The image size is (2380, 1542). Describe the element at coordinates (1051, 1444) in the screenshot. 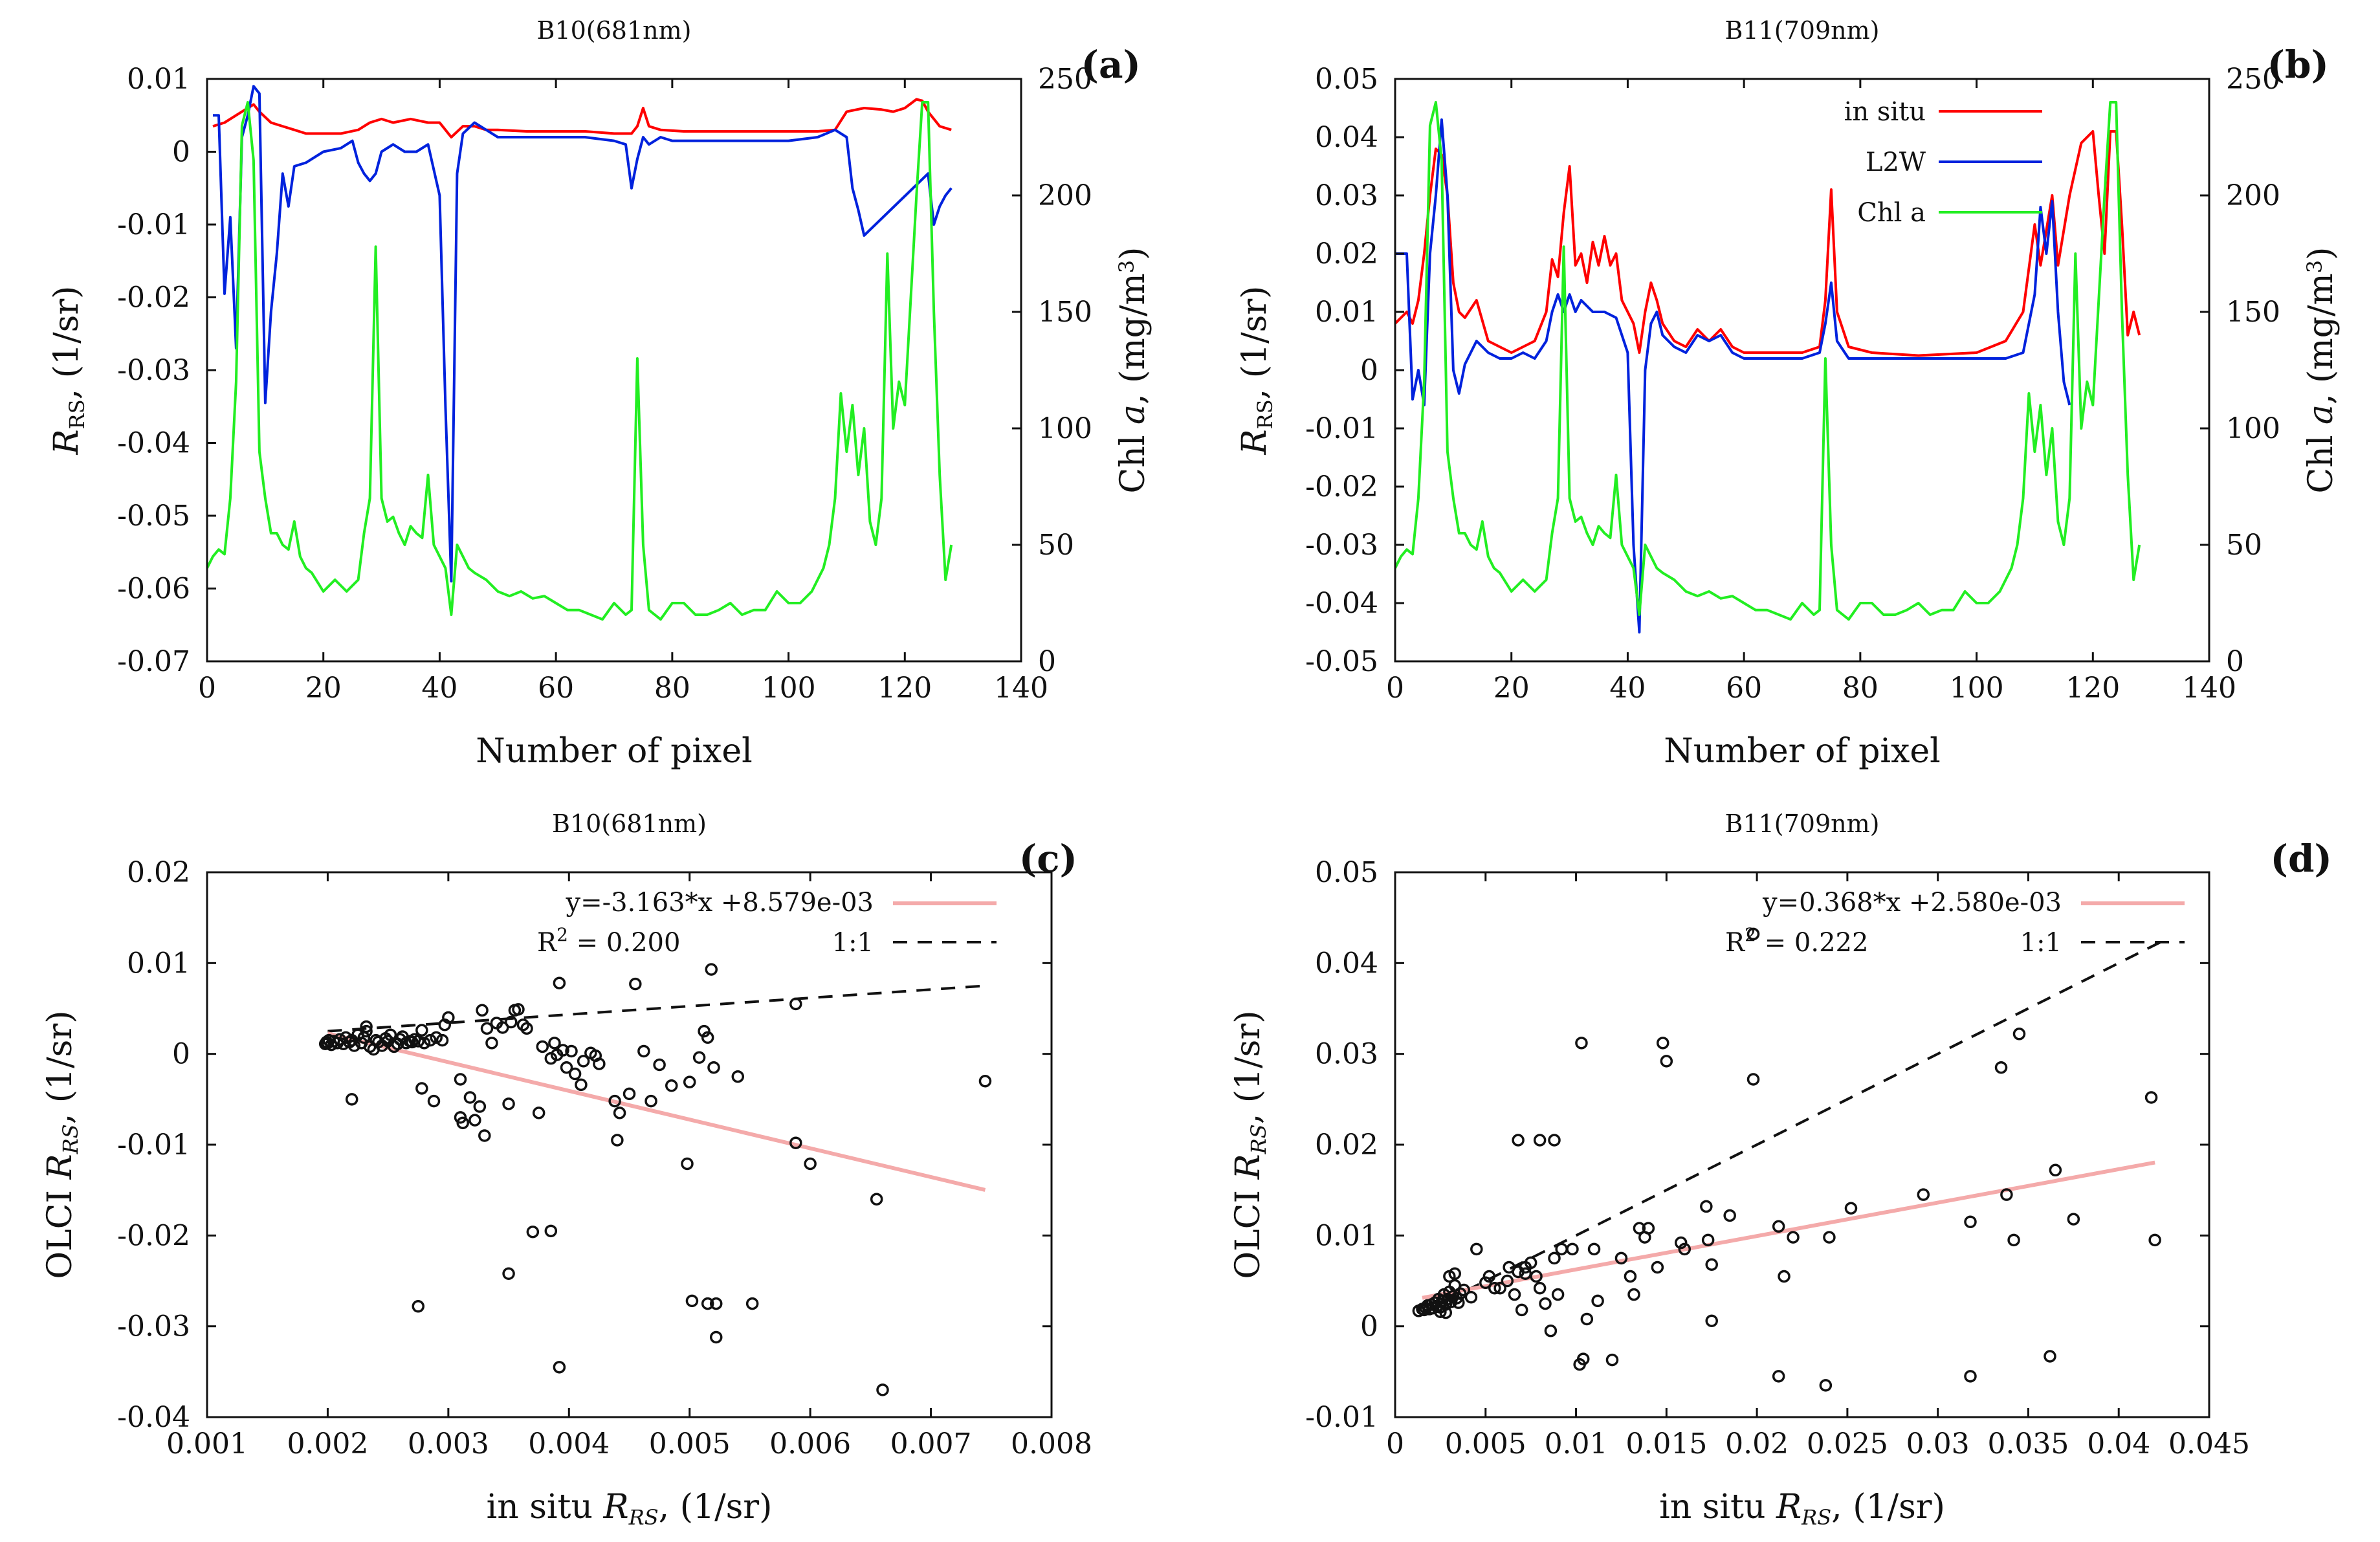

I see `x-tick-label: 0.008` at that location.